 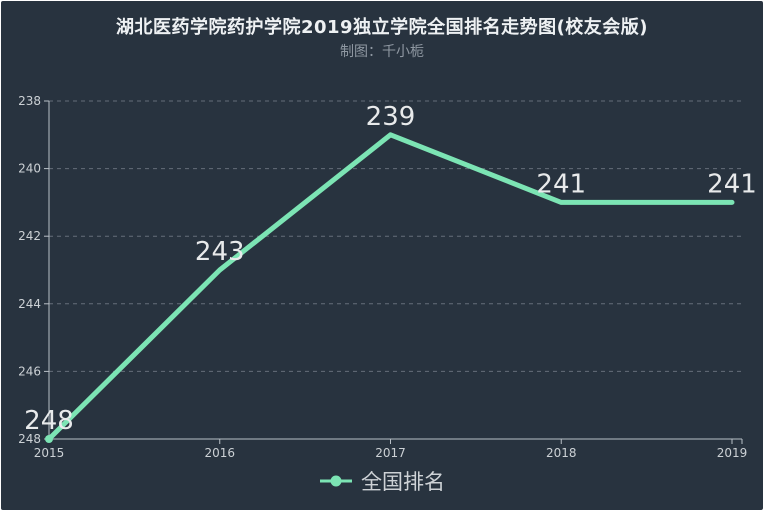 I want to click on legend-label: 全国排名, so click(x=403, y=482).